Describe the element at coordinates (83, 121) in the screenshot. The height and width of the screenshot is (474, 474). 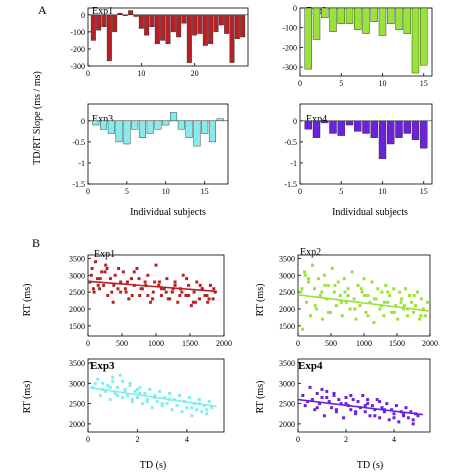
I see `y-tick-label: 0` at that location.